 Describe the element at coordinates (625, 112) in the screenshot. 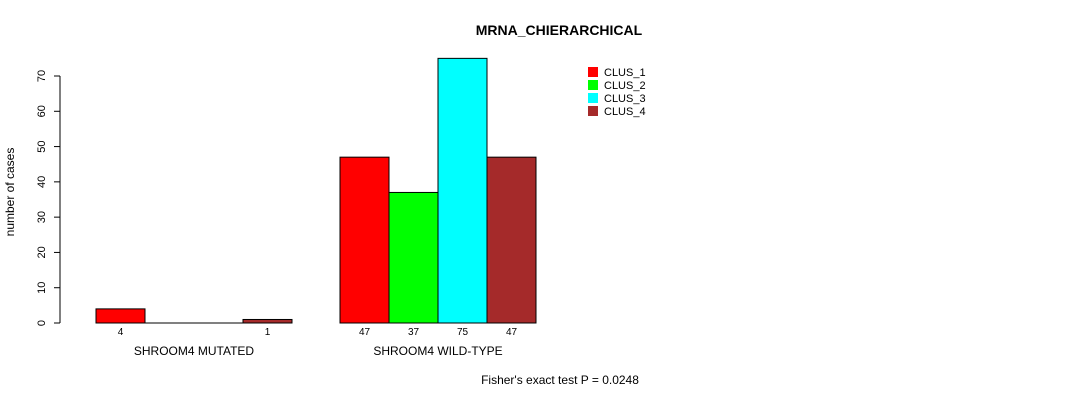

I see `legend-entry-label: CLUS_4` at that location.